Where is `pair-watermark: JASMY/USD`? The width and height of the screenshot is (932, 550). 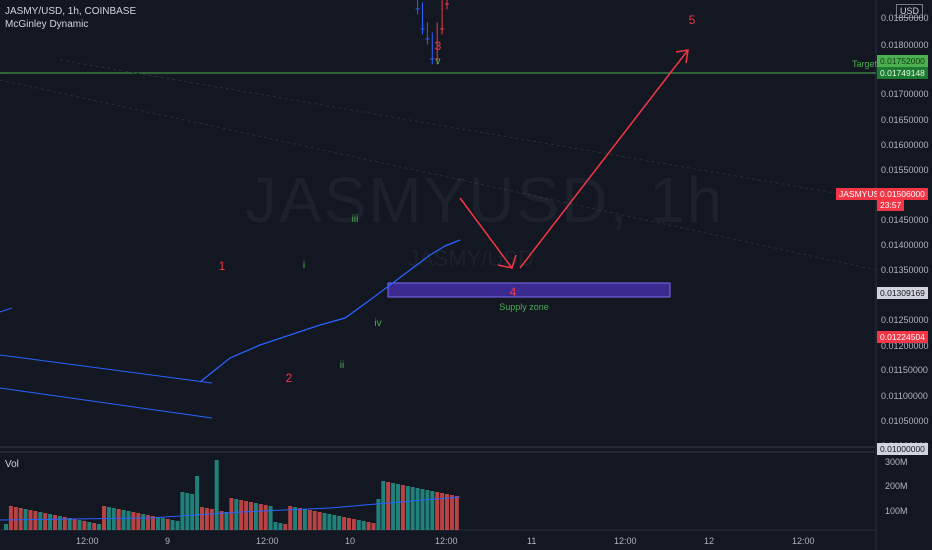
pair-watermark: JASMY/USD is located at coordinates (471, 258).